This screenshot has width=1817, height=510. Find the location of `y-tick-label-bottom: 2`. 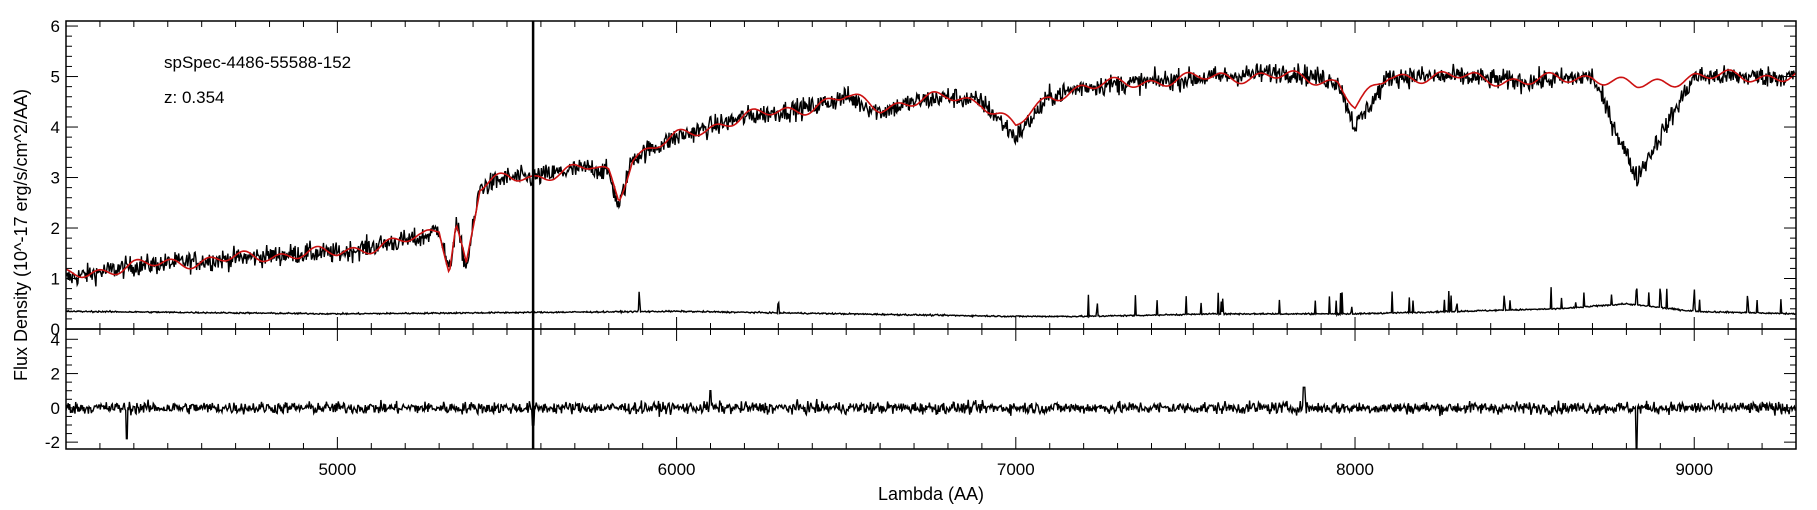

y-tick-label-bottom: 2 is located at coordinates (55, 374).